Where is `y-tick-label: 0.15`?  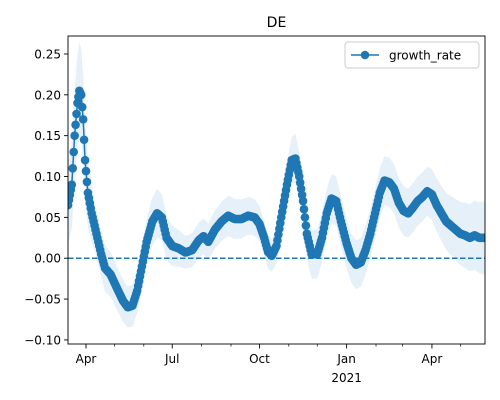
y-tick-label: 0.15 is located at coordinates (47, 136).